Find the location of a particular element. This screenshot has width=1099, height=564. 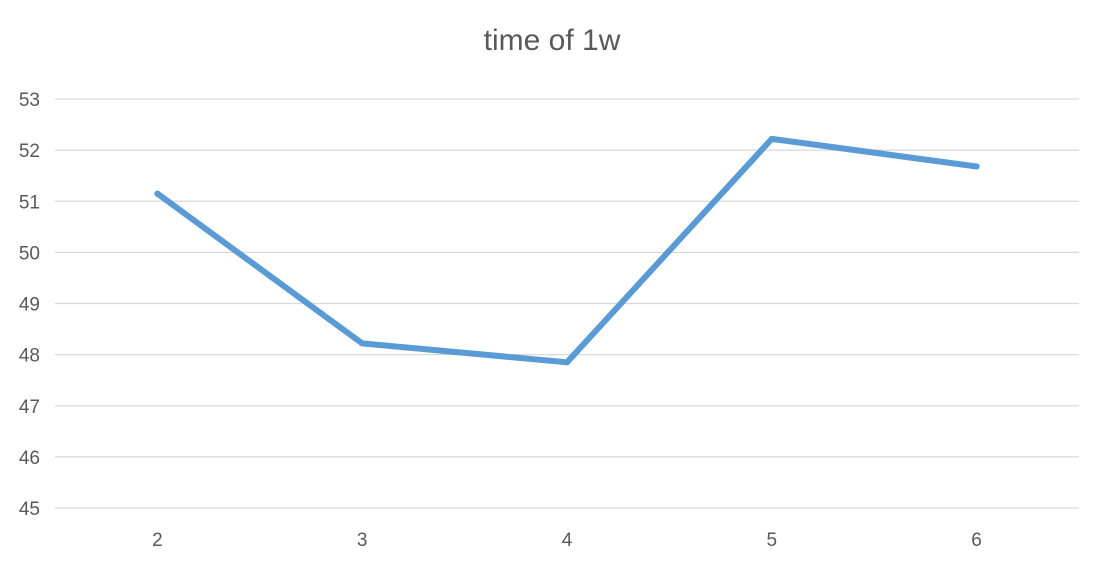

x-tick-label: 6 is located at coordinates (976, 540).